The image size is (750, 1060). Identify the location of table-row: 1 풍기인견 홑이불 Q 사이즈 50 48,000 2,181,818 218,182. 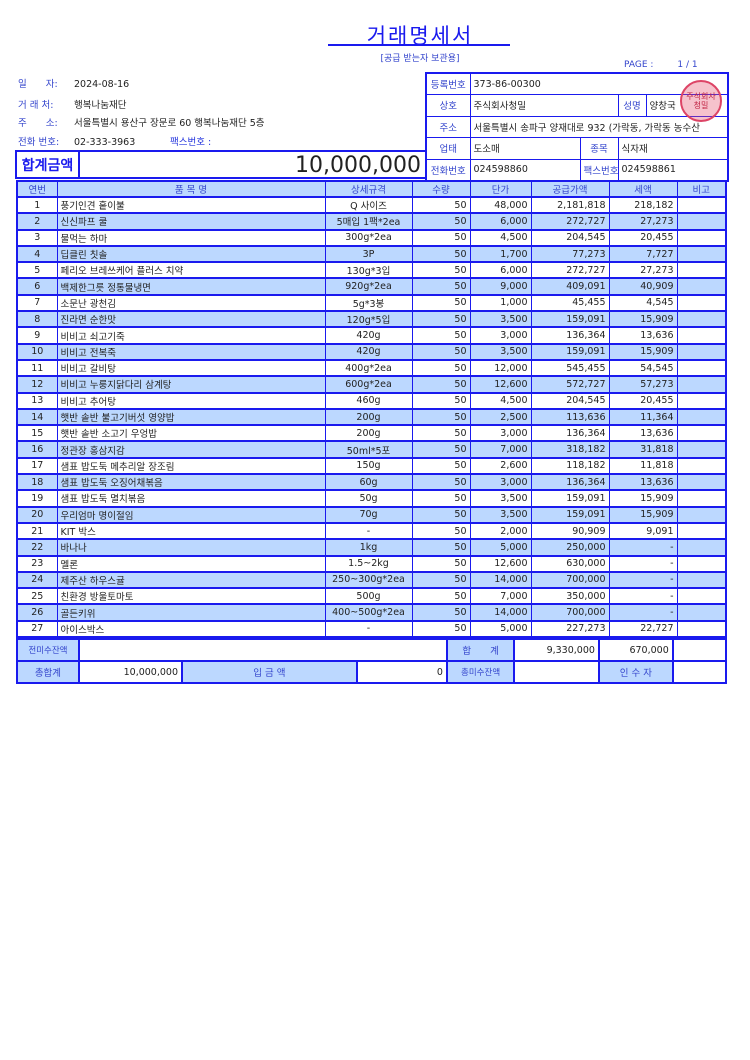
(371, 204).